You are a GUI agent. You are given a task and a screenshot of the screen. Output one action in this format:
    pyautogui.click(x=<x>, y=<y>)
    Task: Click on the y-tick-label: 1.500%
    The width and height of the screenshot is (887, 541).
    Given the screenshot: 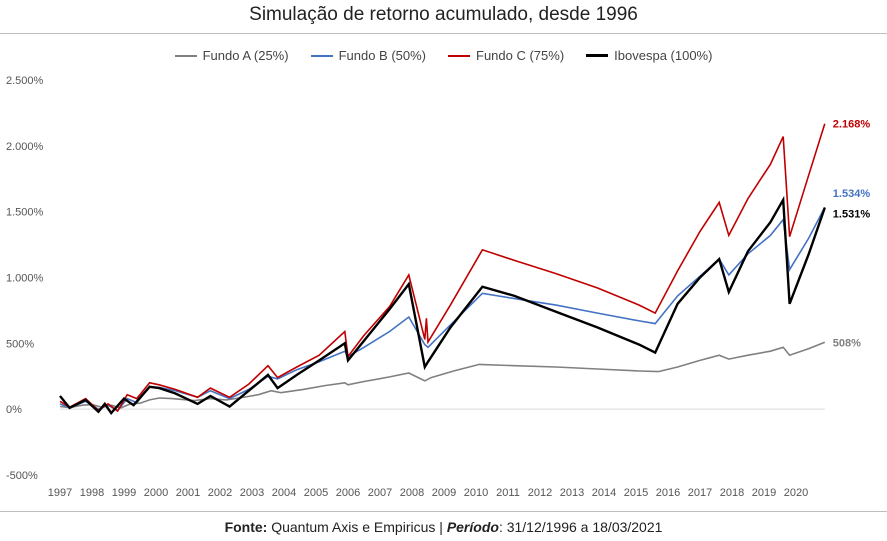 What is the action you would take?
    pyautogui.click(x=25, y=213)
    